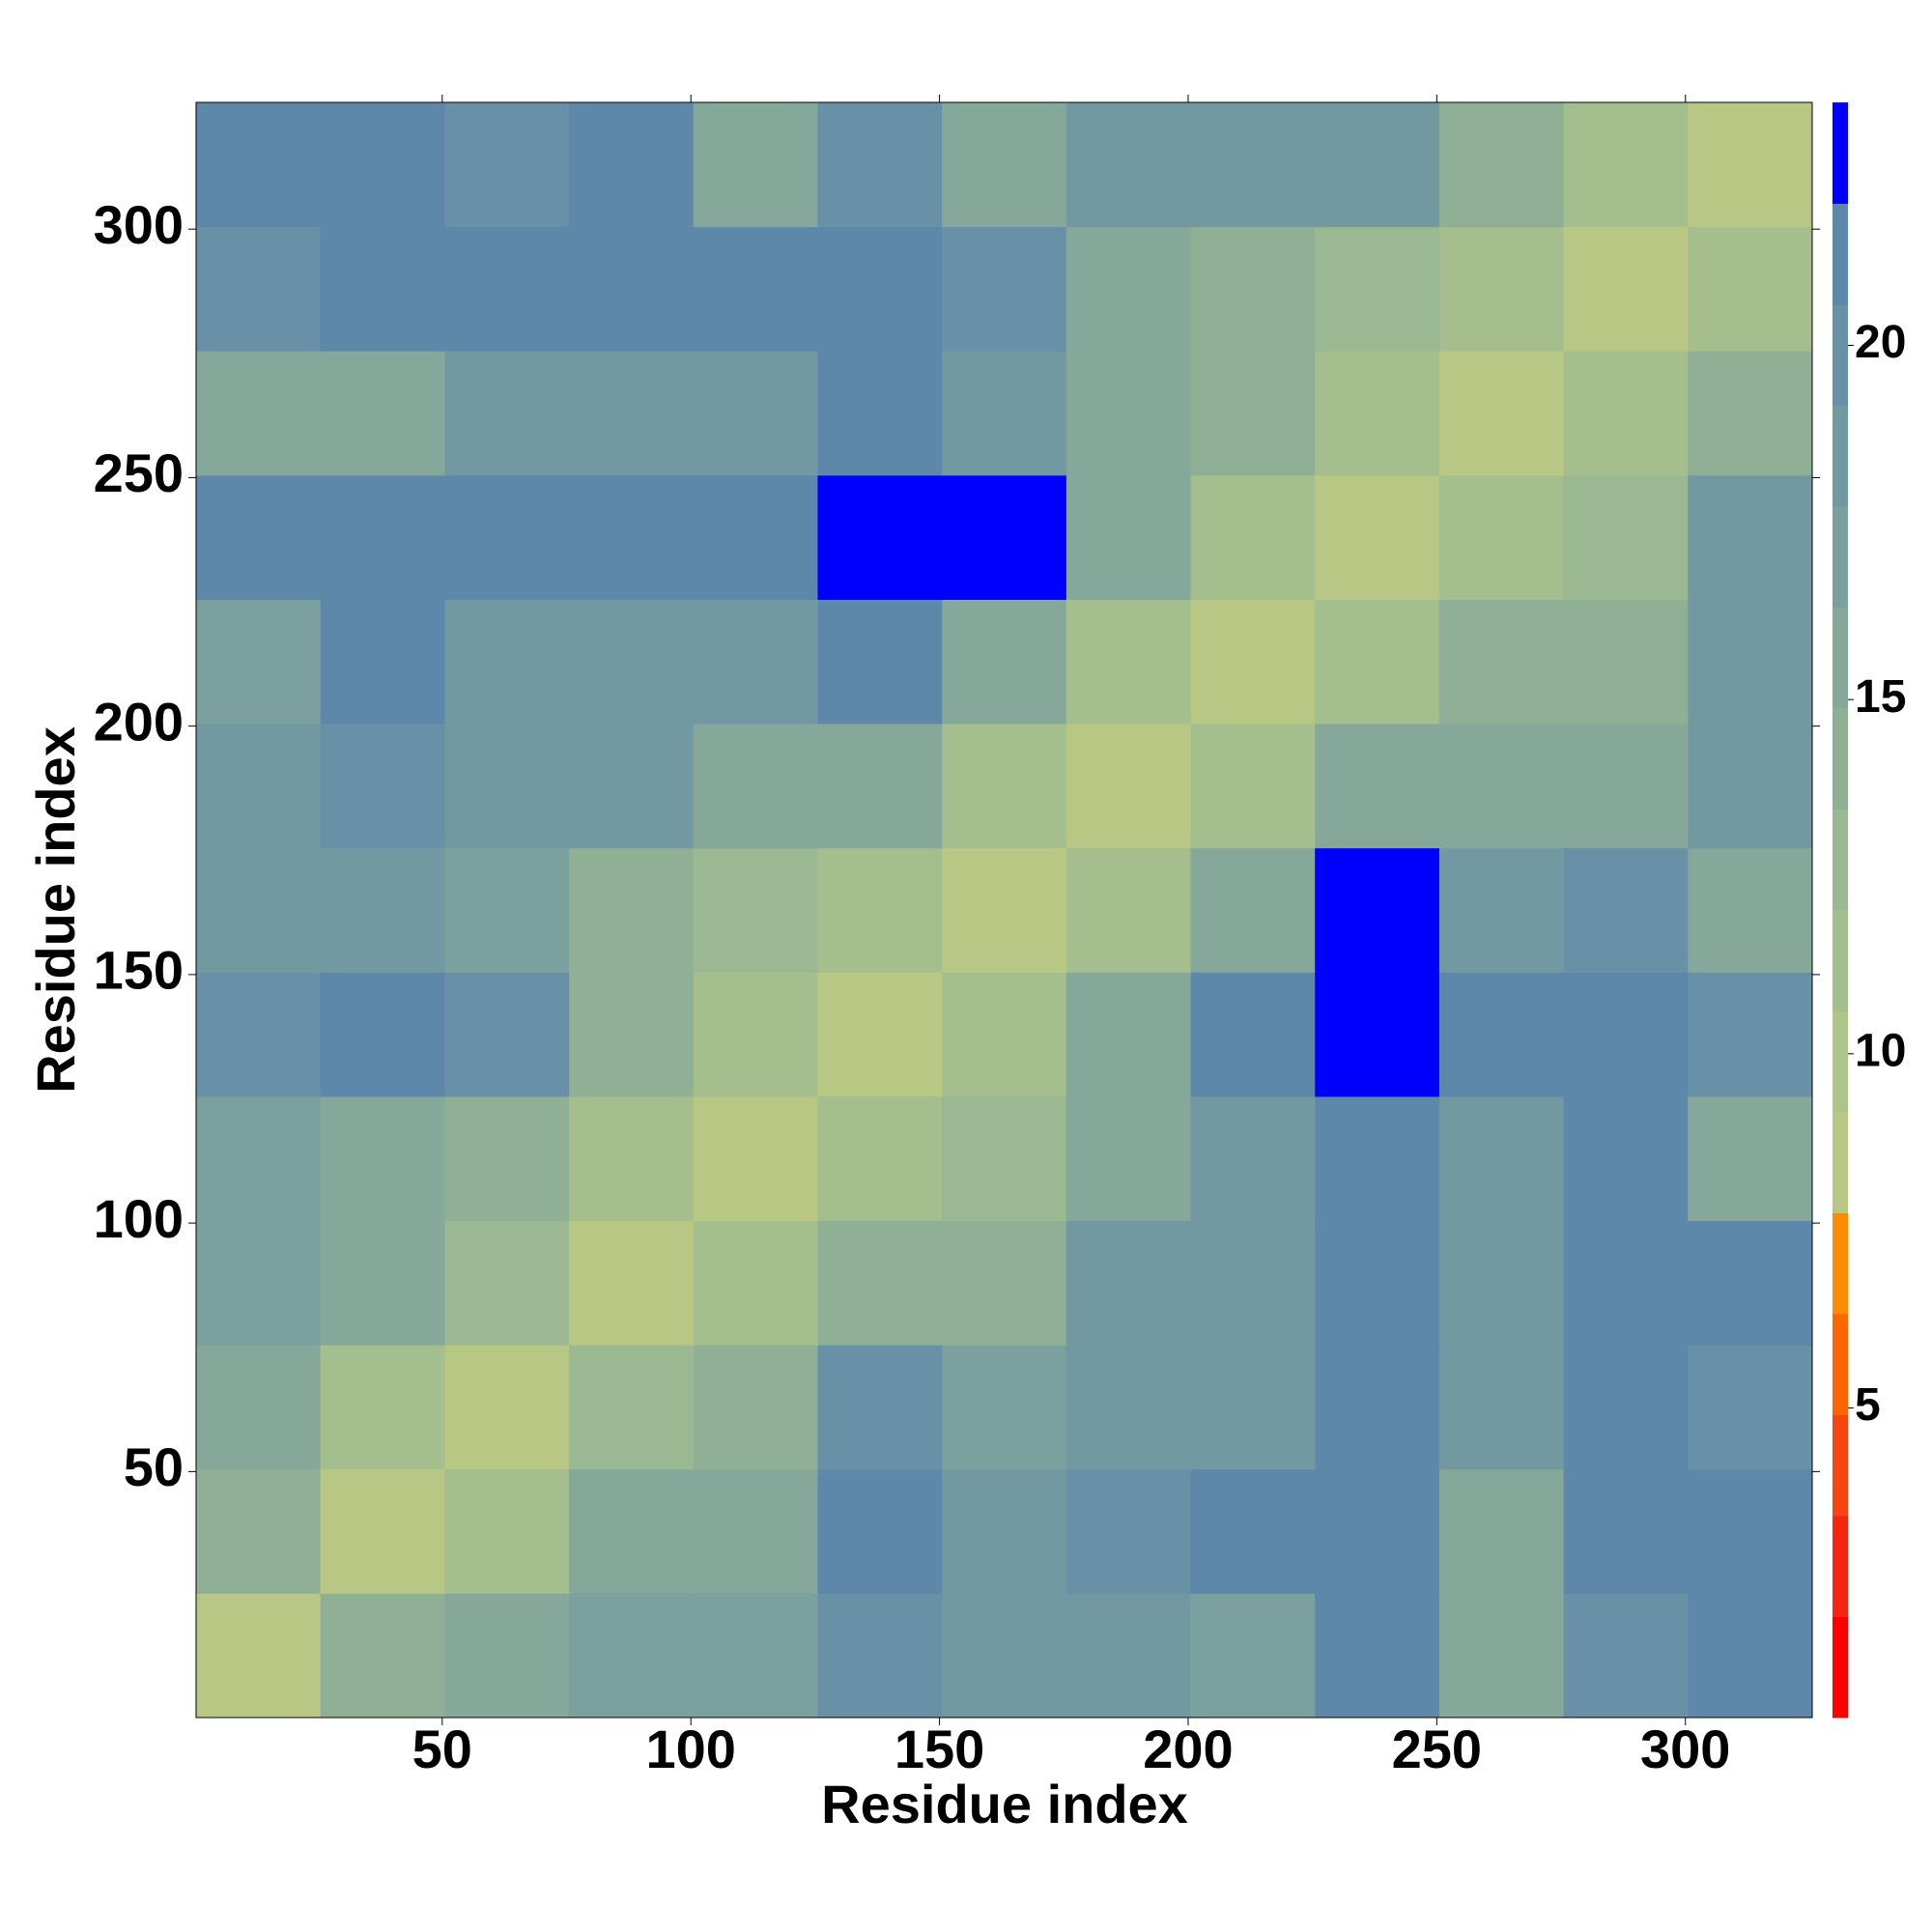  Describe the element at coordinates (939, 1749) in the screenshot. I see `x-tick-label: 150` at that location.